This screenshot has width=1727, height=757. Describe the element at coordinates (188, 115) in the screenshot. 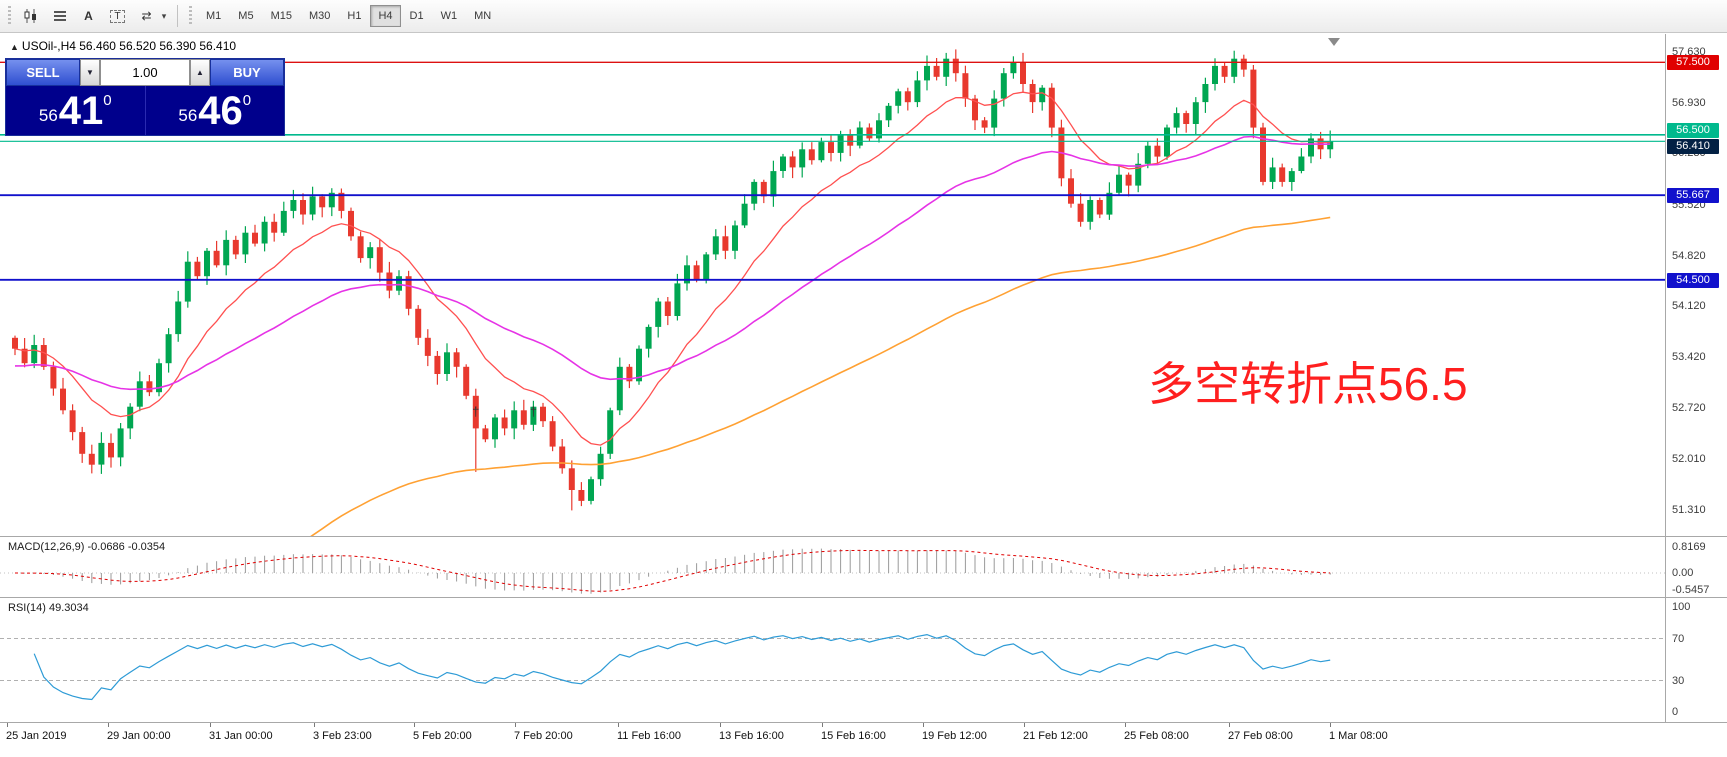

I see `buy-price-main: 56` at that location.